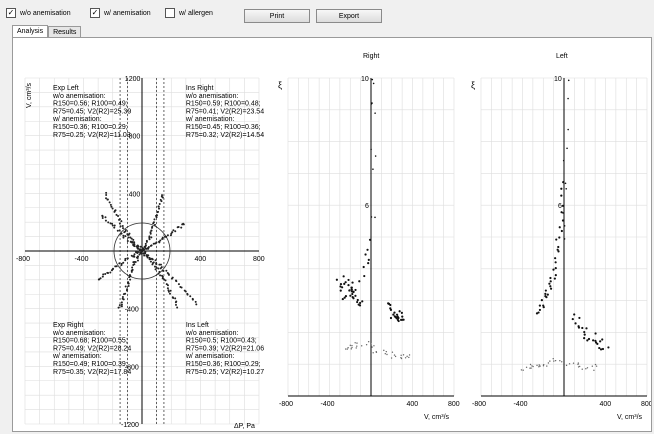 The width and height of the screenshot is (654, 434). I want to click on annotation-ins-right: R150=0.45; R100=0.36;, so click(223, 127).